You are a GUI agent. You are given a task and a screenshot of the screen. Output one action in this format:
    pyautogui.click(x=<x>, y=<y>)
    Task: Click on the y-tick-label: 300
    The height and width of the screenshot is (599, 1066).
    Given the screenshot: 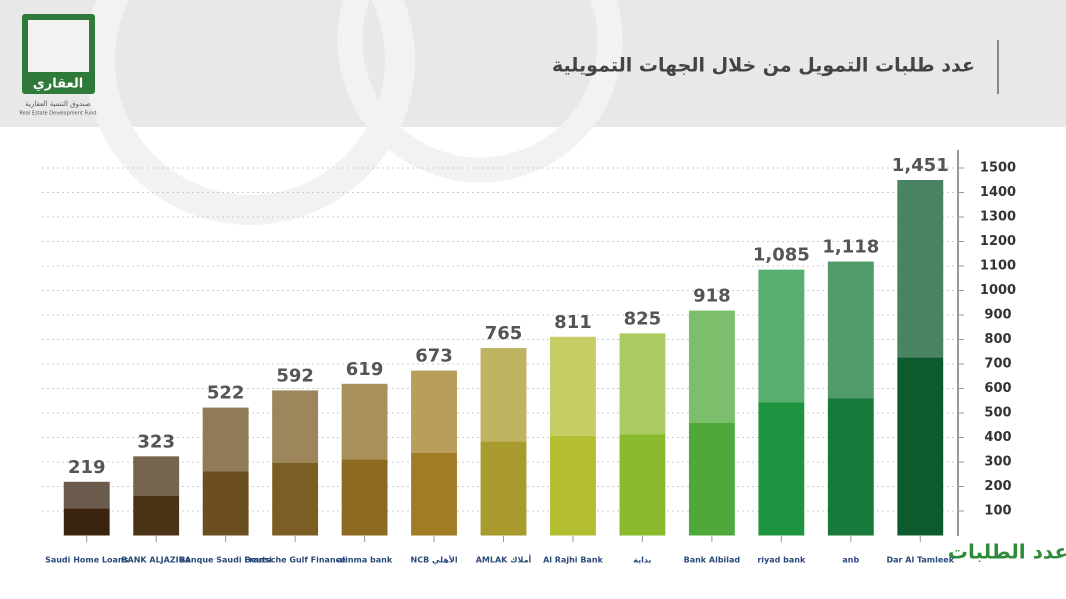 What is the action you would take?
    pyautogui.click(x=997, y=462)
    